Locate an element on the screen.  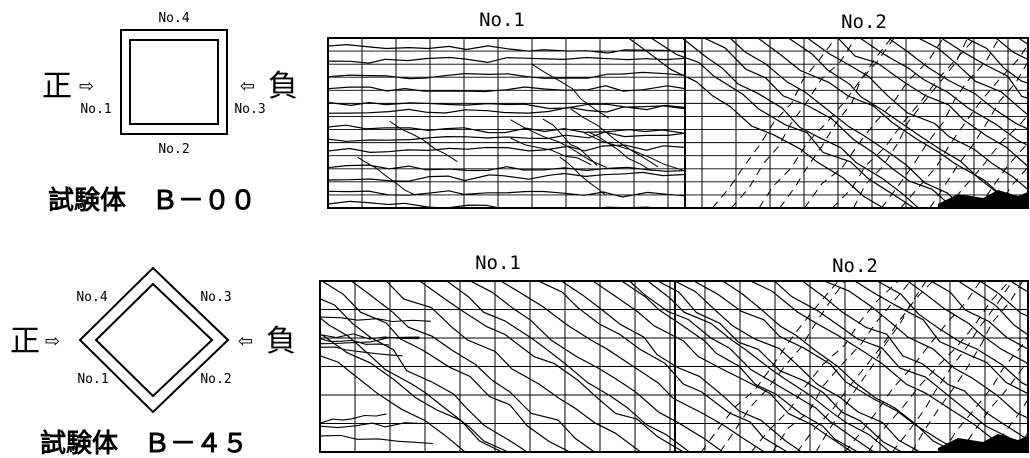
b00-positive-label: 正 is located at coordinates (57, 86).